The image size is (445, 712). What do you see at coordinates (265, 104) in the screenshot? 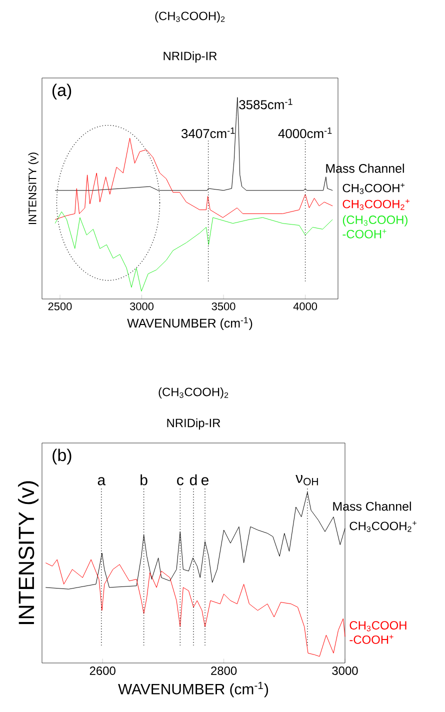
I see `annotation: 3585cm$^{-1}$` at bounding box center [265, 104].